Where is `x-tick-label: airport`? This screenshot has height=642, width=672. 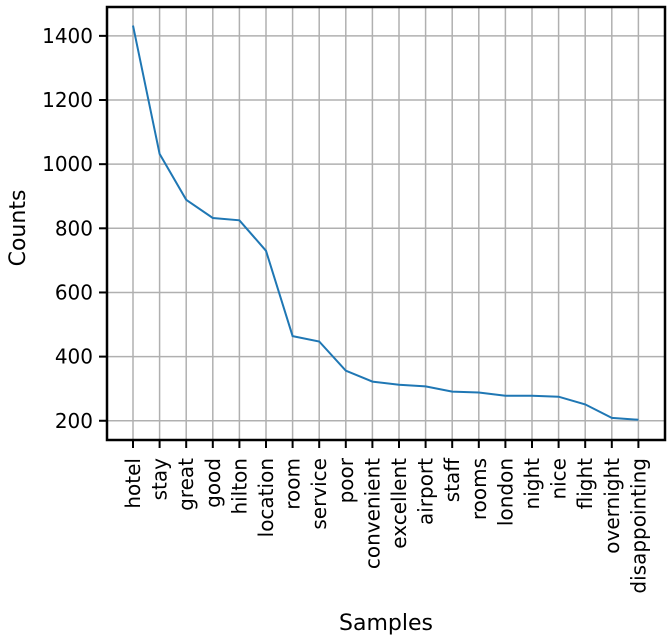
x-tick-label: airport is located at coordinates (426, 491).